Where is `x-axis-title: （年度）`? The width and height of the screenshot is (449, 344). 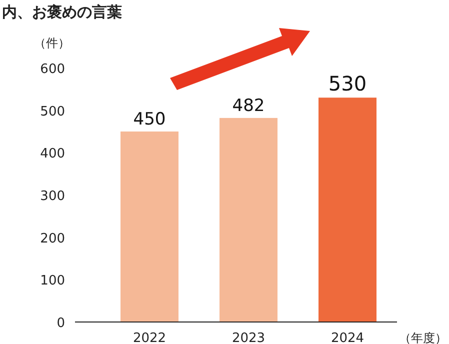
x-axis-title: （年度） is located at coordinates (423, 337).